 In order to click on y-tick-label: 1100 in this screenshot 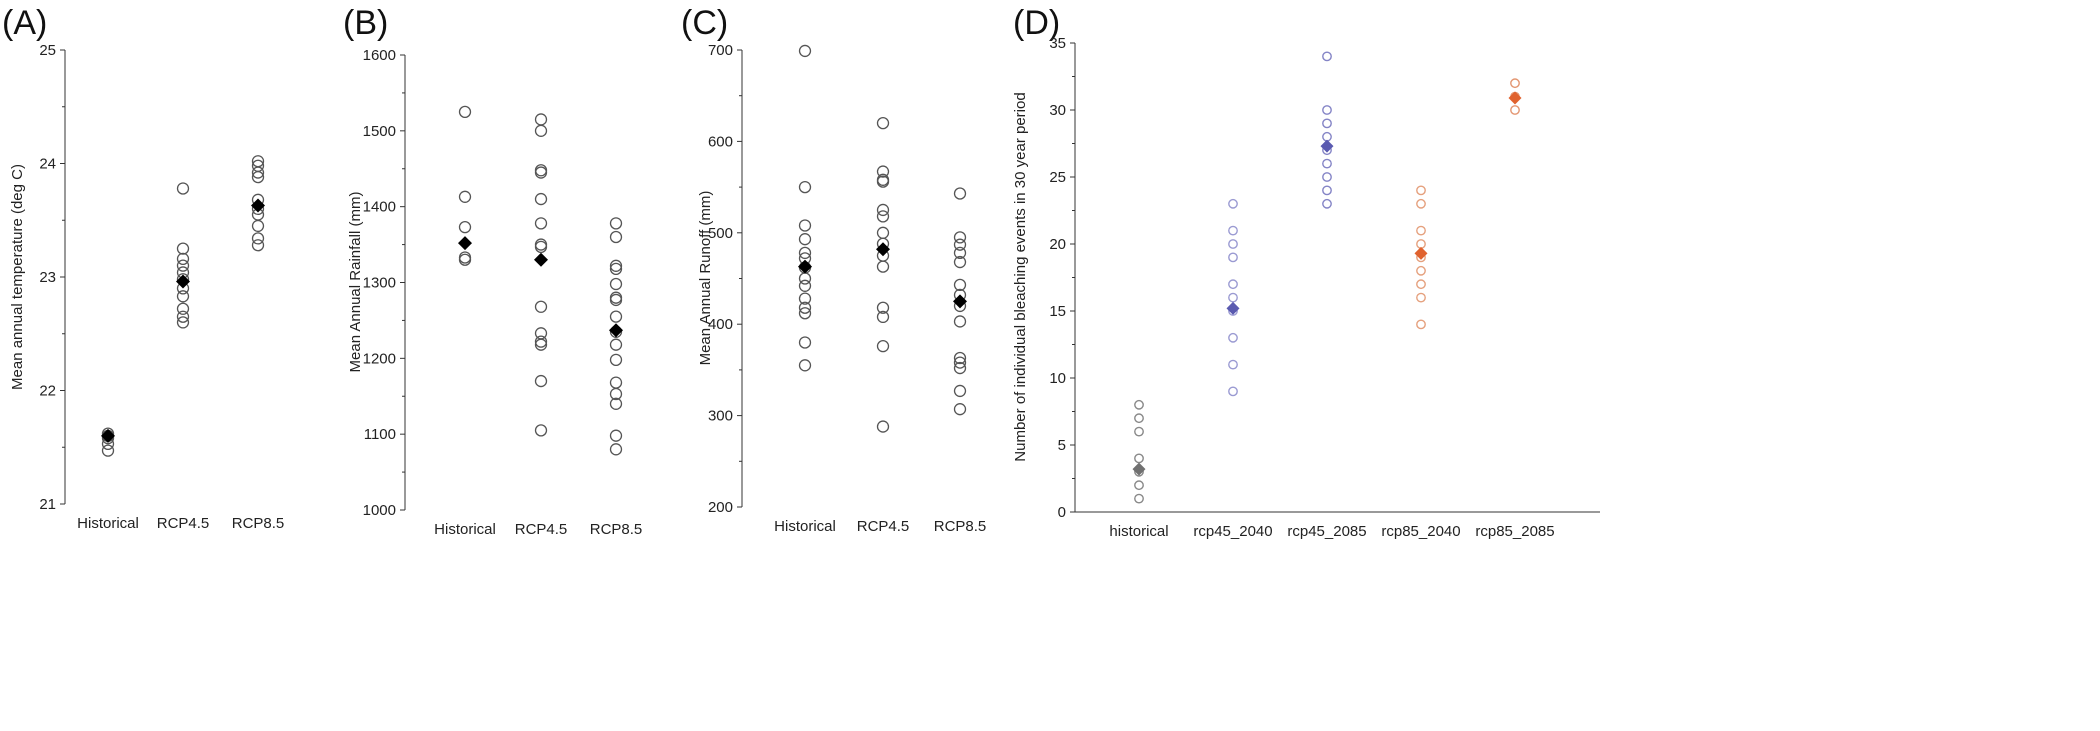, I will do `click(380, 434)`.